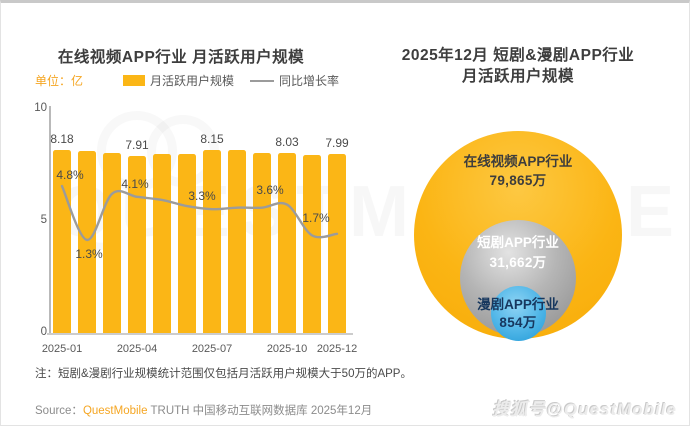 The image size is (690, 426). What do you see at coordinates (262, 80) in the screenshot?
I see `line-legend-swatch` at bounding box center [262, 80].